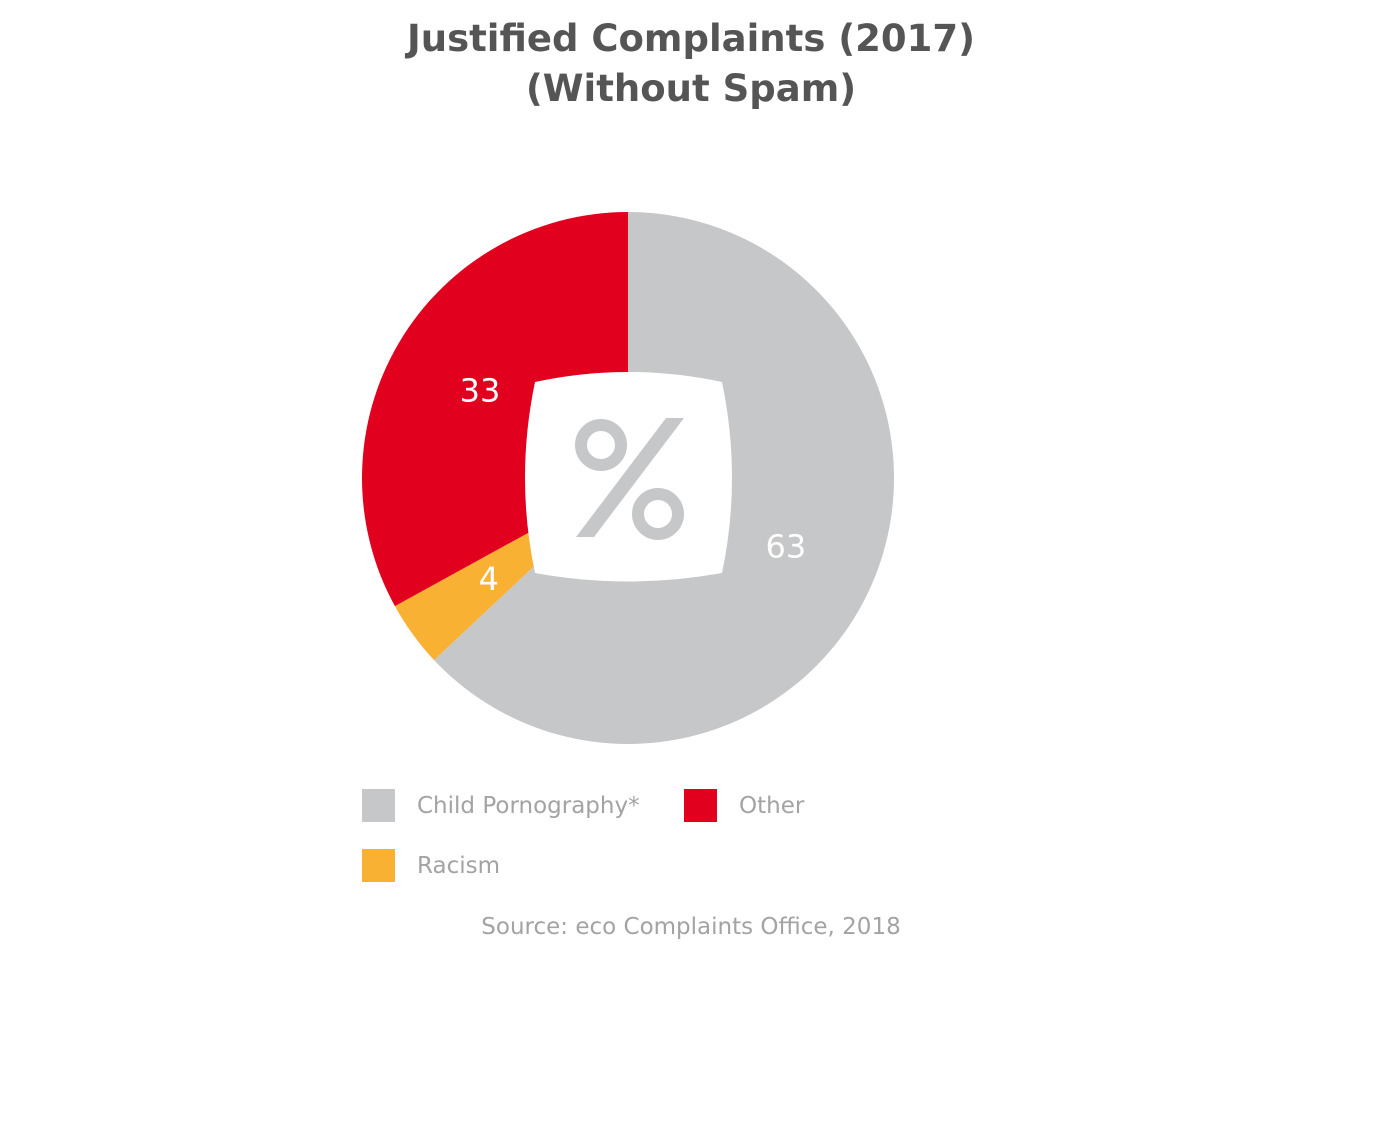 Image resolution: width=1382 pixels, height=1123 pixels. Describe the element at coordinates (528, 806) in the screenshot. I see `legend-label: Child Pornography*` at that location.